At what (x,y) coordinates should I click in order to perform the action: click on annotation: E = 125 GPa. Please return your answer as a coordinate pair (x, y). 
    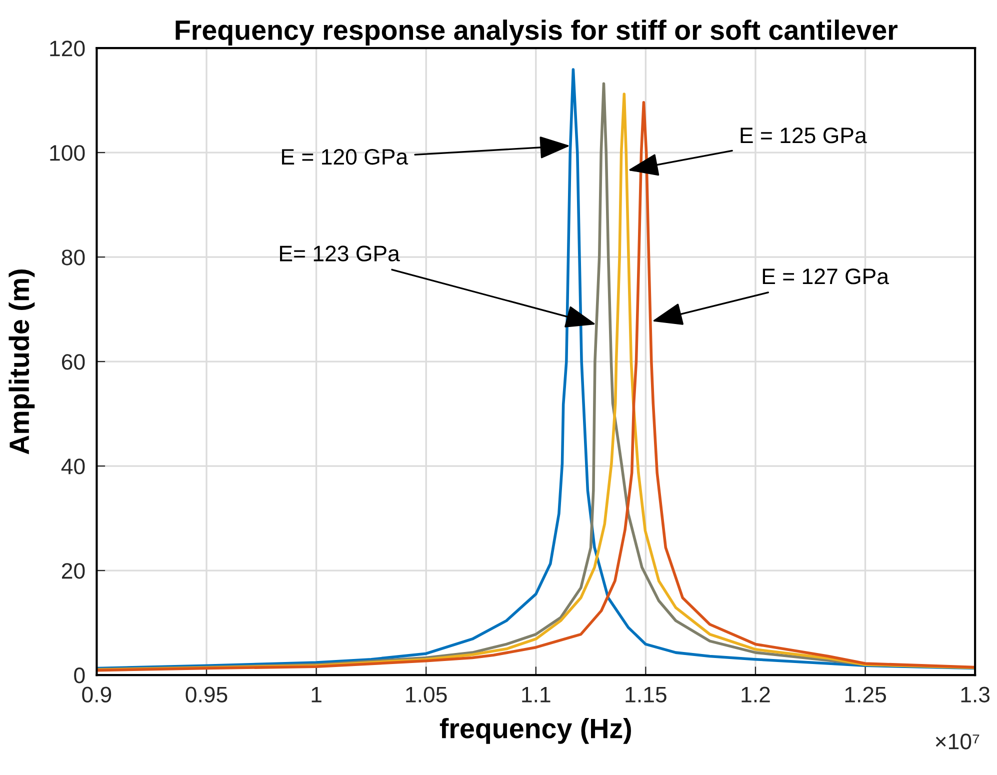
    Looking at the image, I should click on (803, 136).